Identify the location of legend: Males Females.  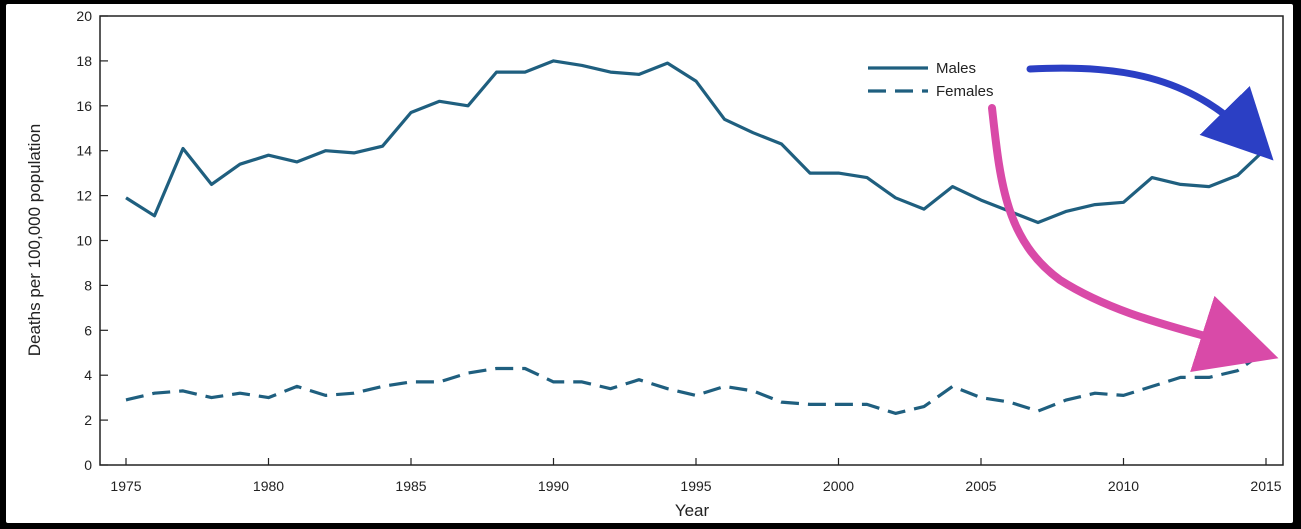
(931, 80).